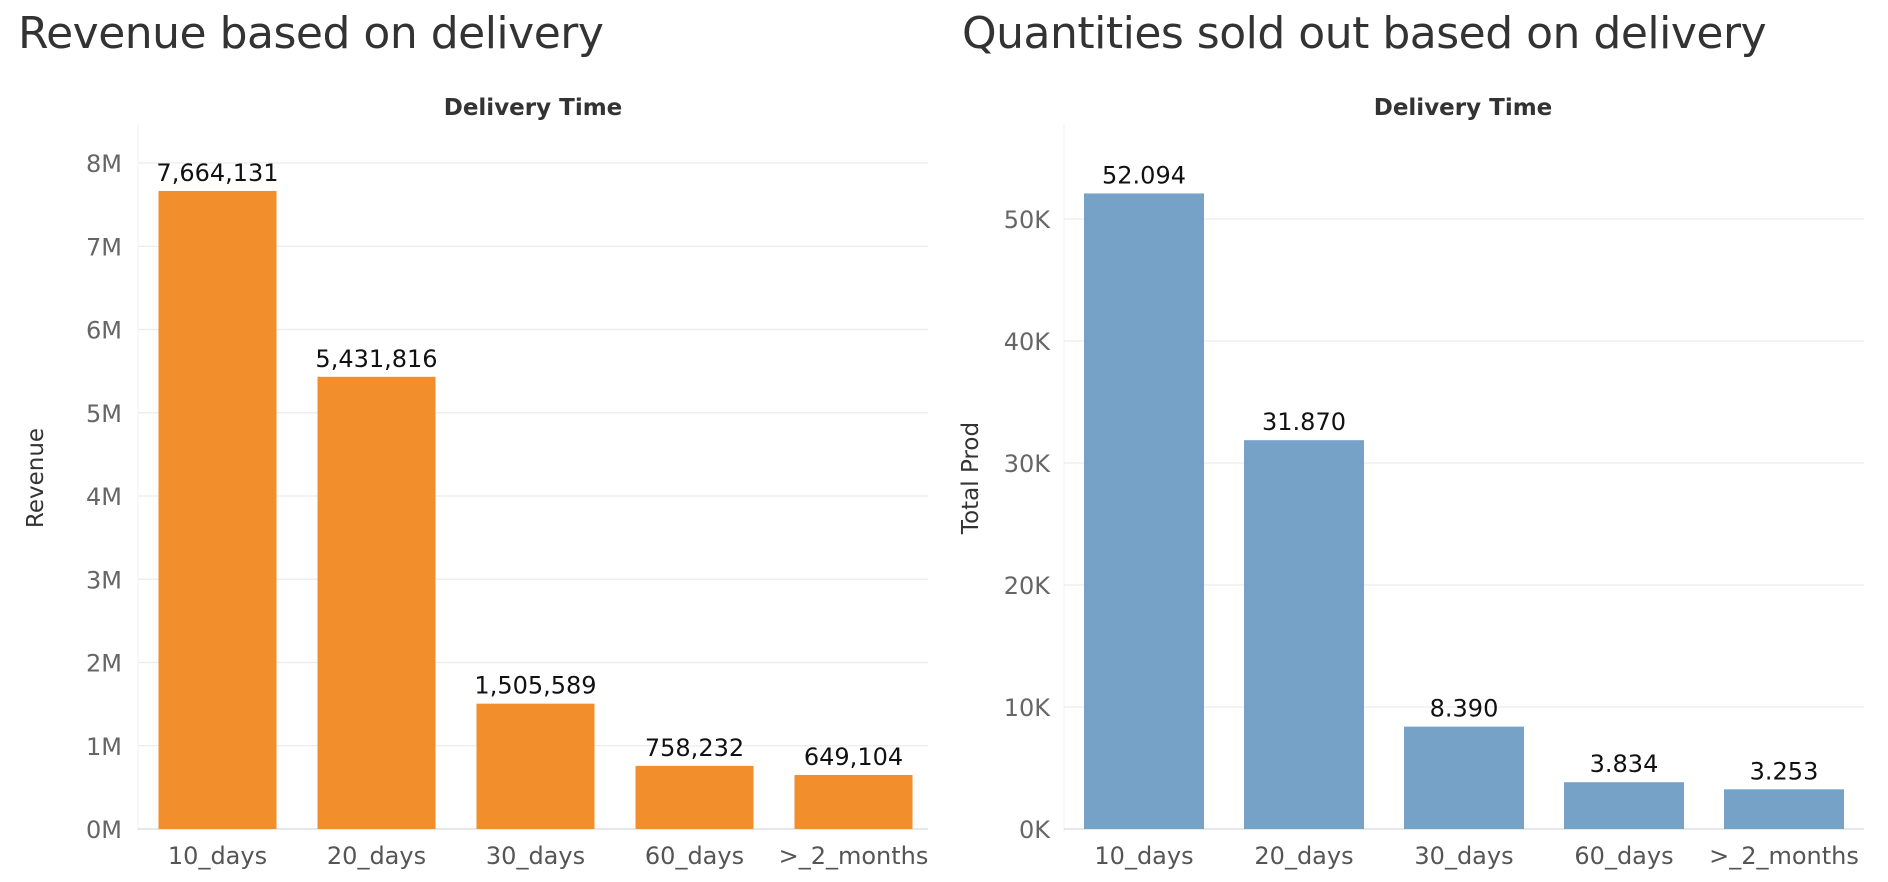 The width and height of the screenshot is (1888, 882). Describe the element at coordinates (1784, 771) in the screenshot. I see `data-label: 3.253` at that location.